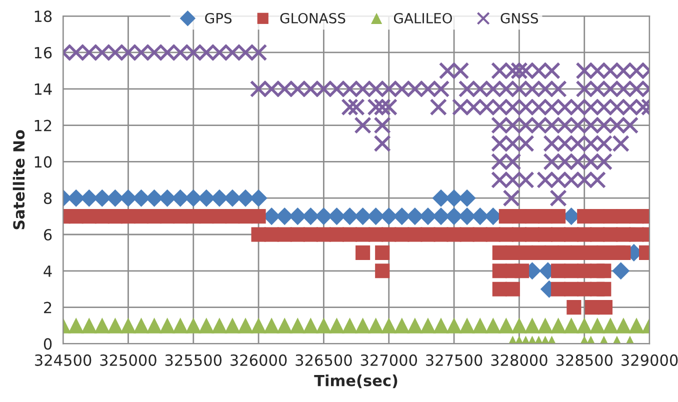 The width and height of the screenshot is (678, 402). Describe the element at coordinates (48, 271) in the screenshot. I see `y-tick-label: 4` at that location.